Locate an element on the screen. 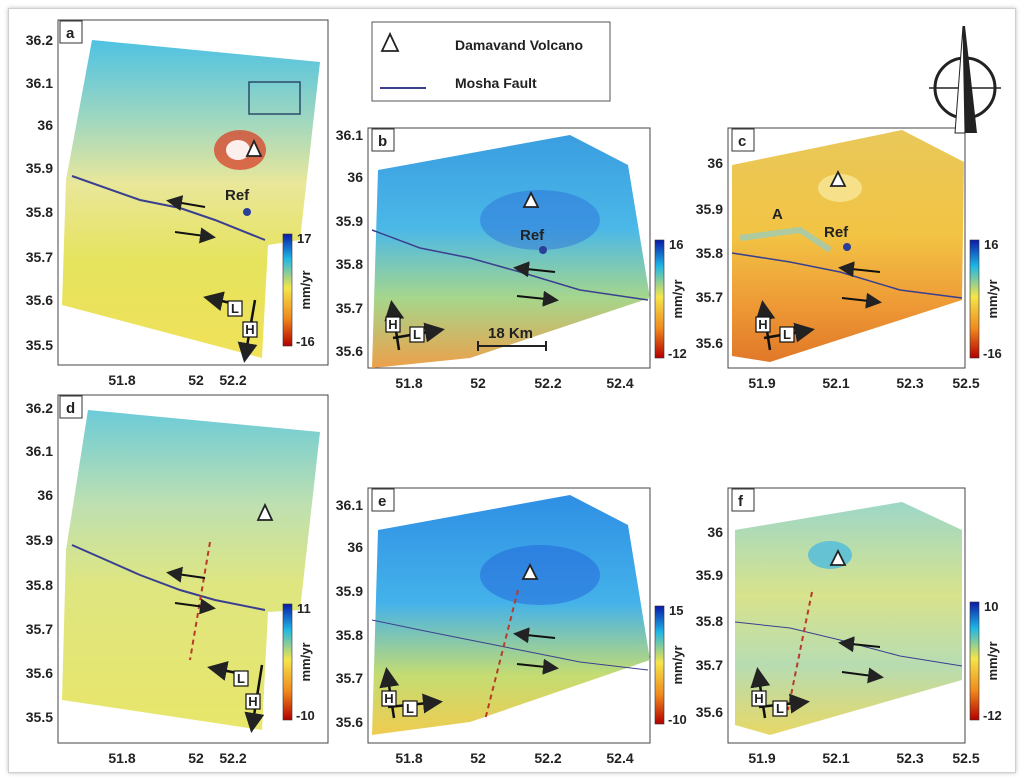  panel-e: e is located at coordinates (509, 615).